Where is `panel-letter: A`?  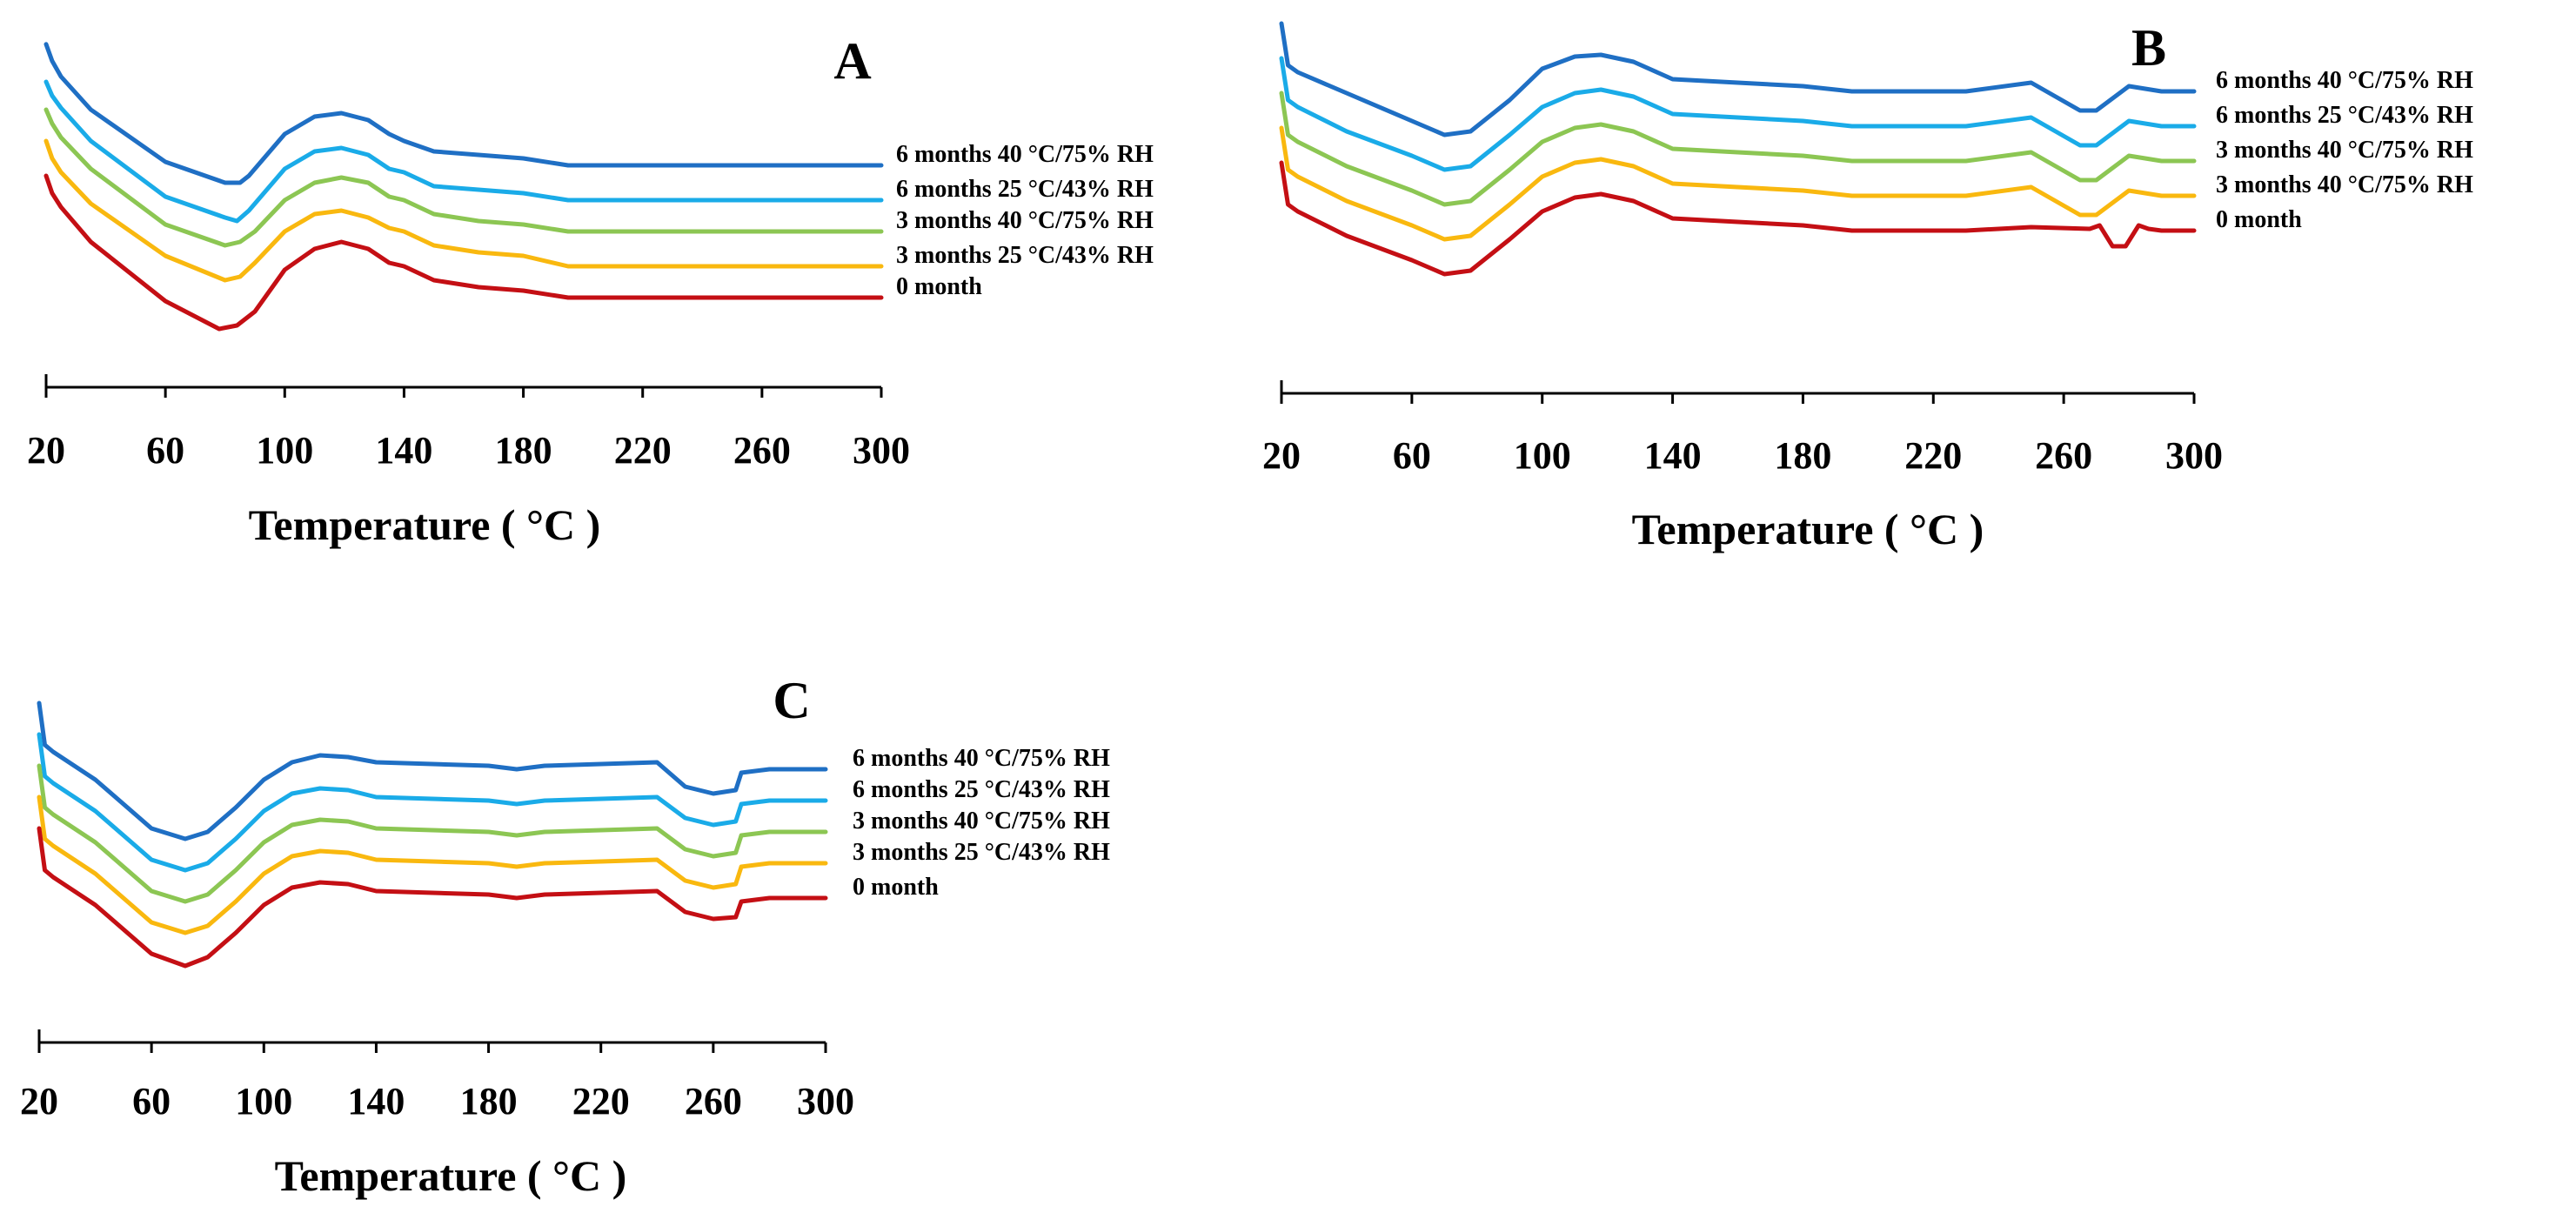
panel-letter: A is located at coordinates (852, 61).